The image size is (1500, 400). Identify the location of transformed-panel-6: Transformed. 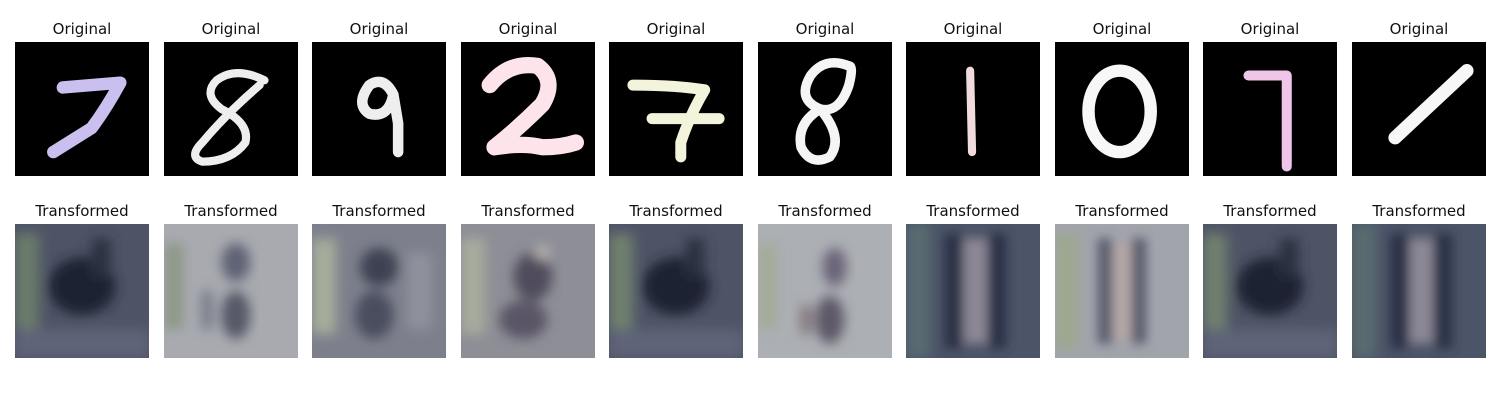
(825, 279).